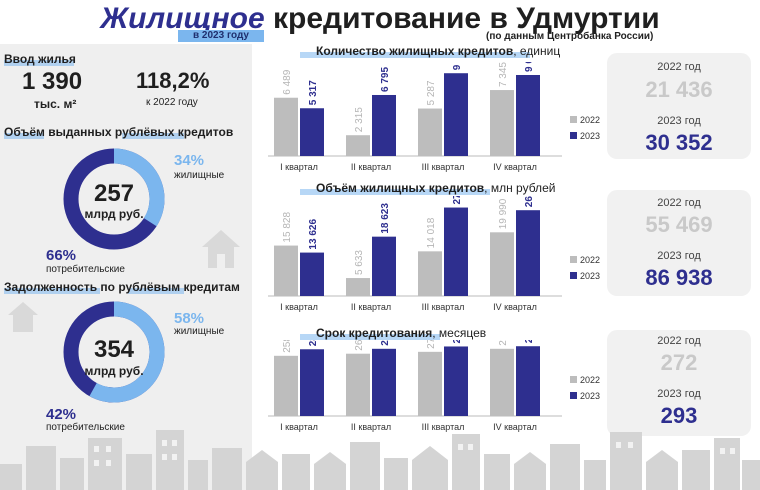 The height and width of the screenshot is (490, 760). Describe the element at coordinates (313, 234) in the screenshot. I see `data-label-2023: 13 626` at that location.